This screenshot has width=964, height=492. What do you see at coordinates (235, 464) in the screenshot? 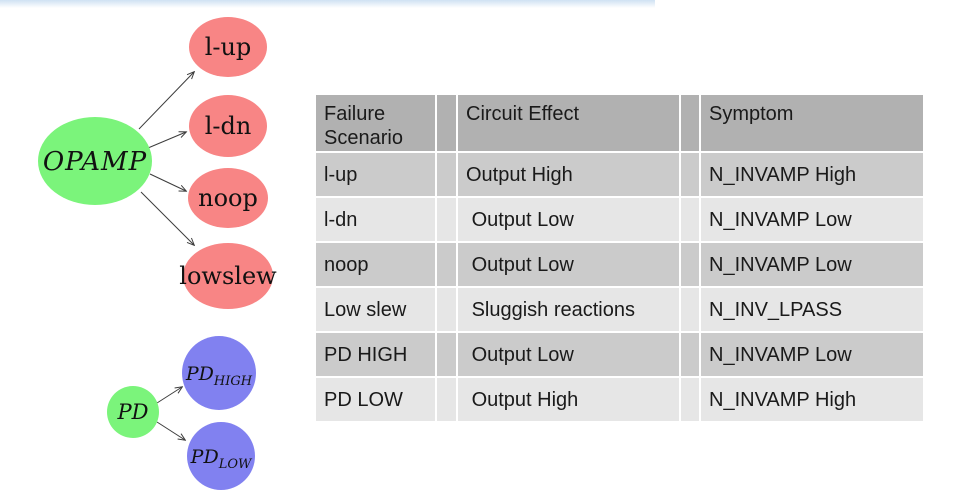
I see `node-pd-low-label-sub: LOW` at bounding box center [235, 464].